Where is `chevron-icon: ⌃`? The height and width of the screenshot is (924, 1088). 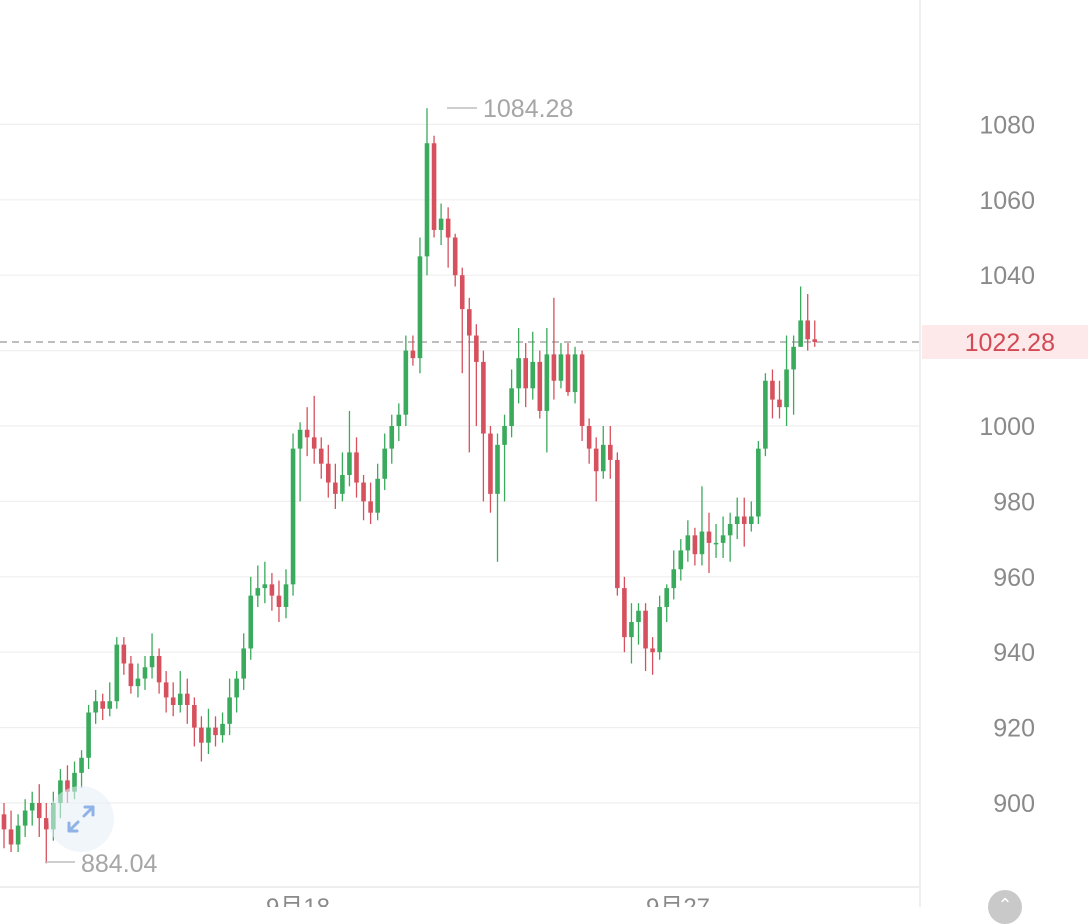
chevron-icon: ⌃ is located at coordinates (1005, 905).